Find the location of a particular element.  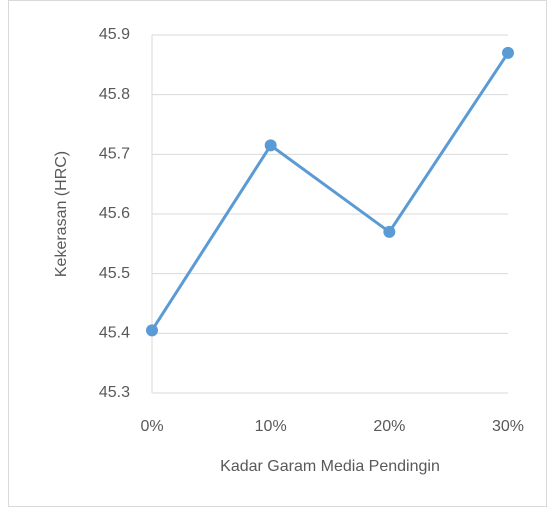

y-axis-title: Kekerasan (HRC) is located at coordinates (61, 214).